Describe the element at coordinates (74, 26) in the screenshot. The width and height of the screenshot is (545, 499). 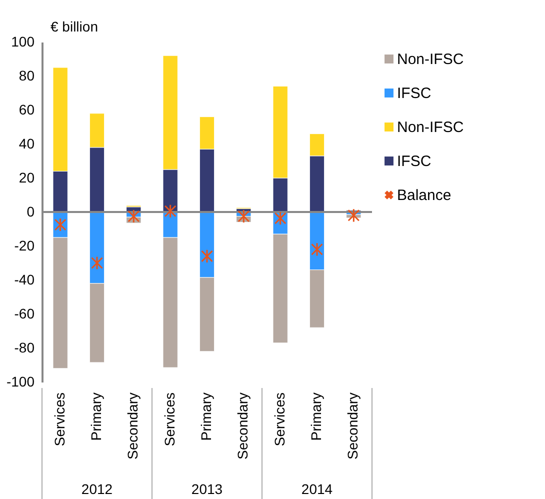
I see `y-axis-title: € billion` at that location.